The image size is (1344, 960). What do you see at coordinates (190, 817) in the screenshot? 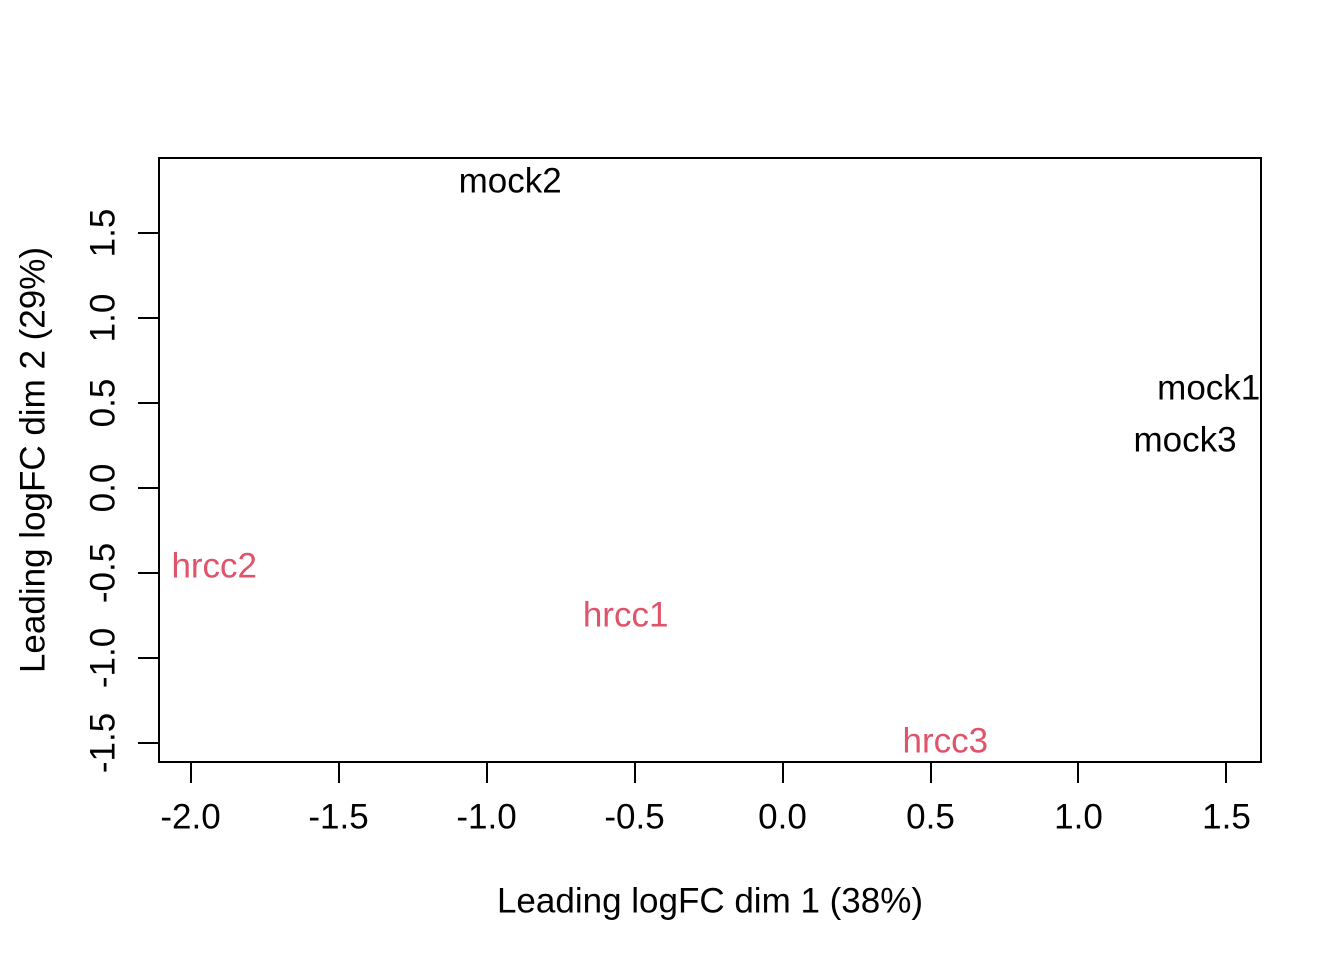
I see `x-tick-label: -2.0` at bounding box center [190, 817].